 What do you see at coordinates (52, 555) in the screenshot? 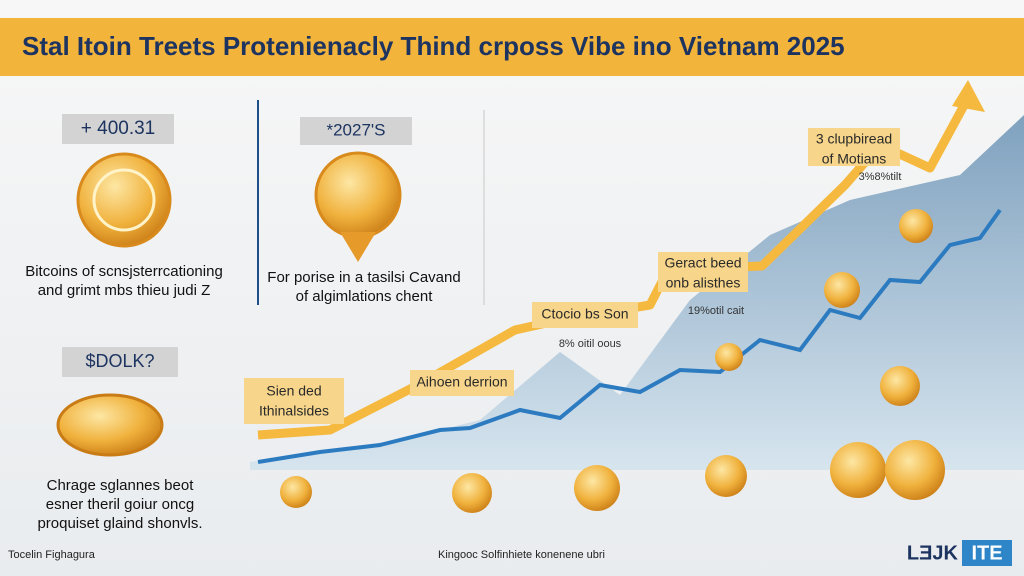
I see `footer-left: Tocelin Fighagura` at bounding box center [52, 555].